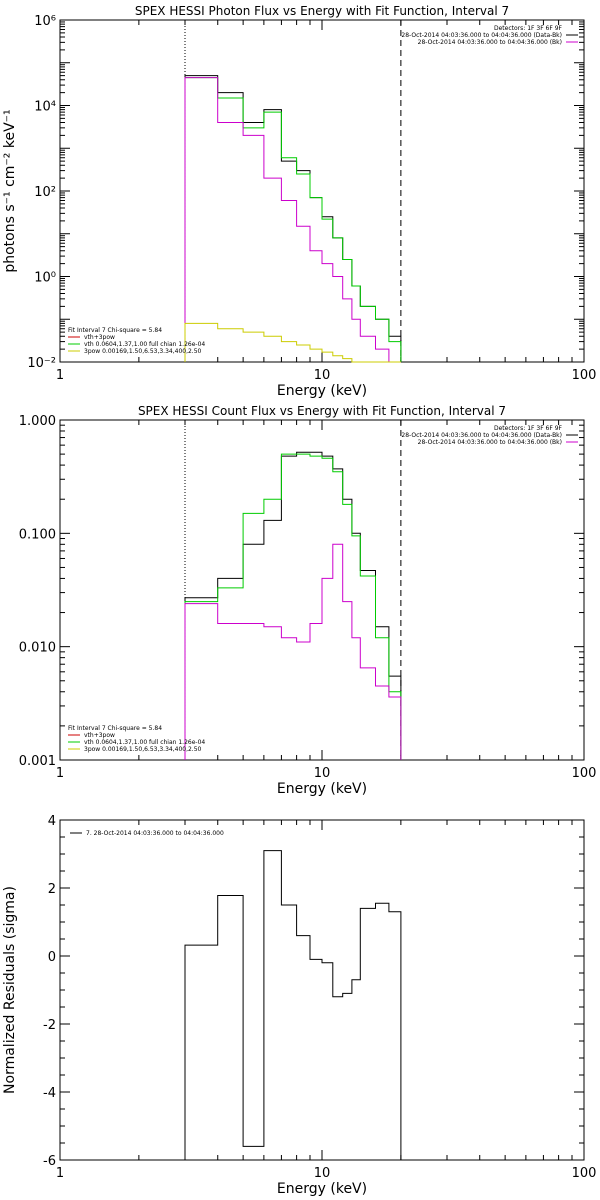  What do you see at coordinates (10, 990) in the screenshot?
I see `y-axis-label: Normalized Residuals (sigma)` at bounding box center [10, 990].